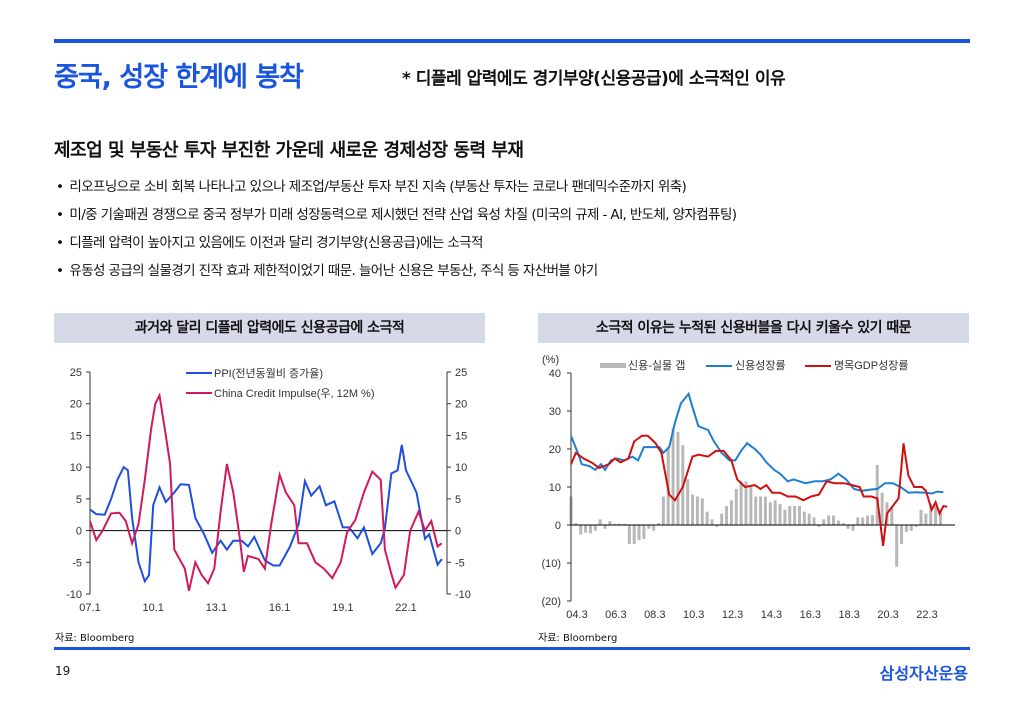 This screenshot has height=709, width=1024. I want to click on x-tick-label: 10.1, so click(152, 608).